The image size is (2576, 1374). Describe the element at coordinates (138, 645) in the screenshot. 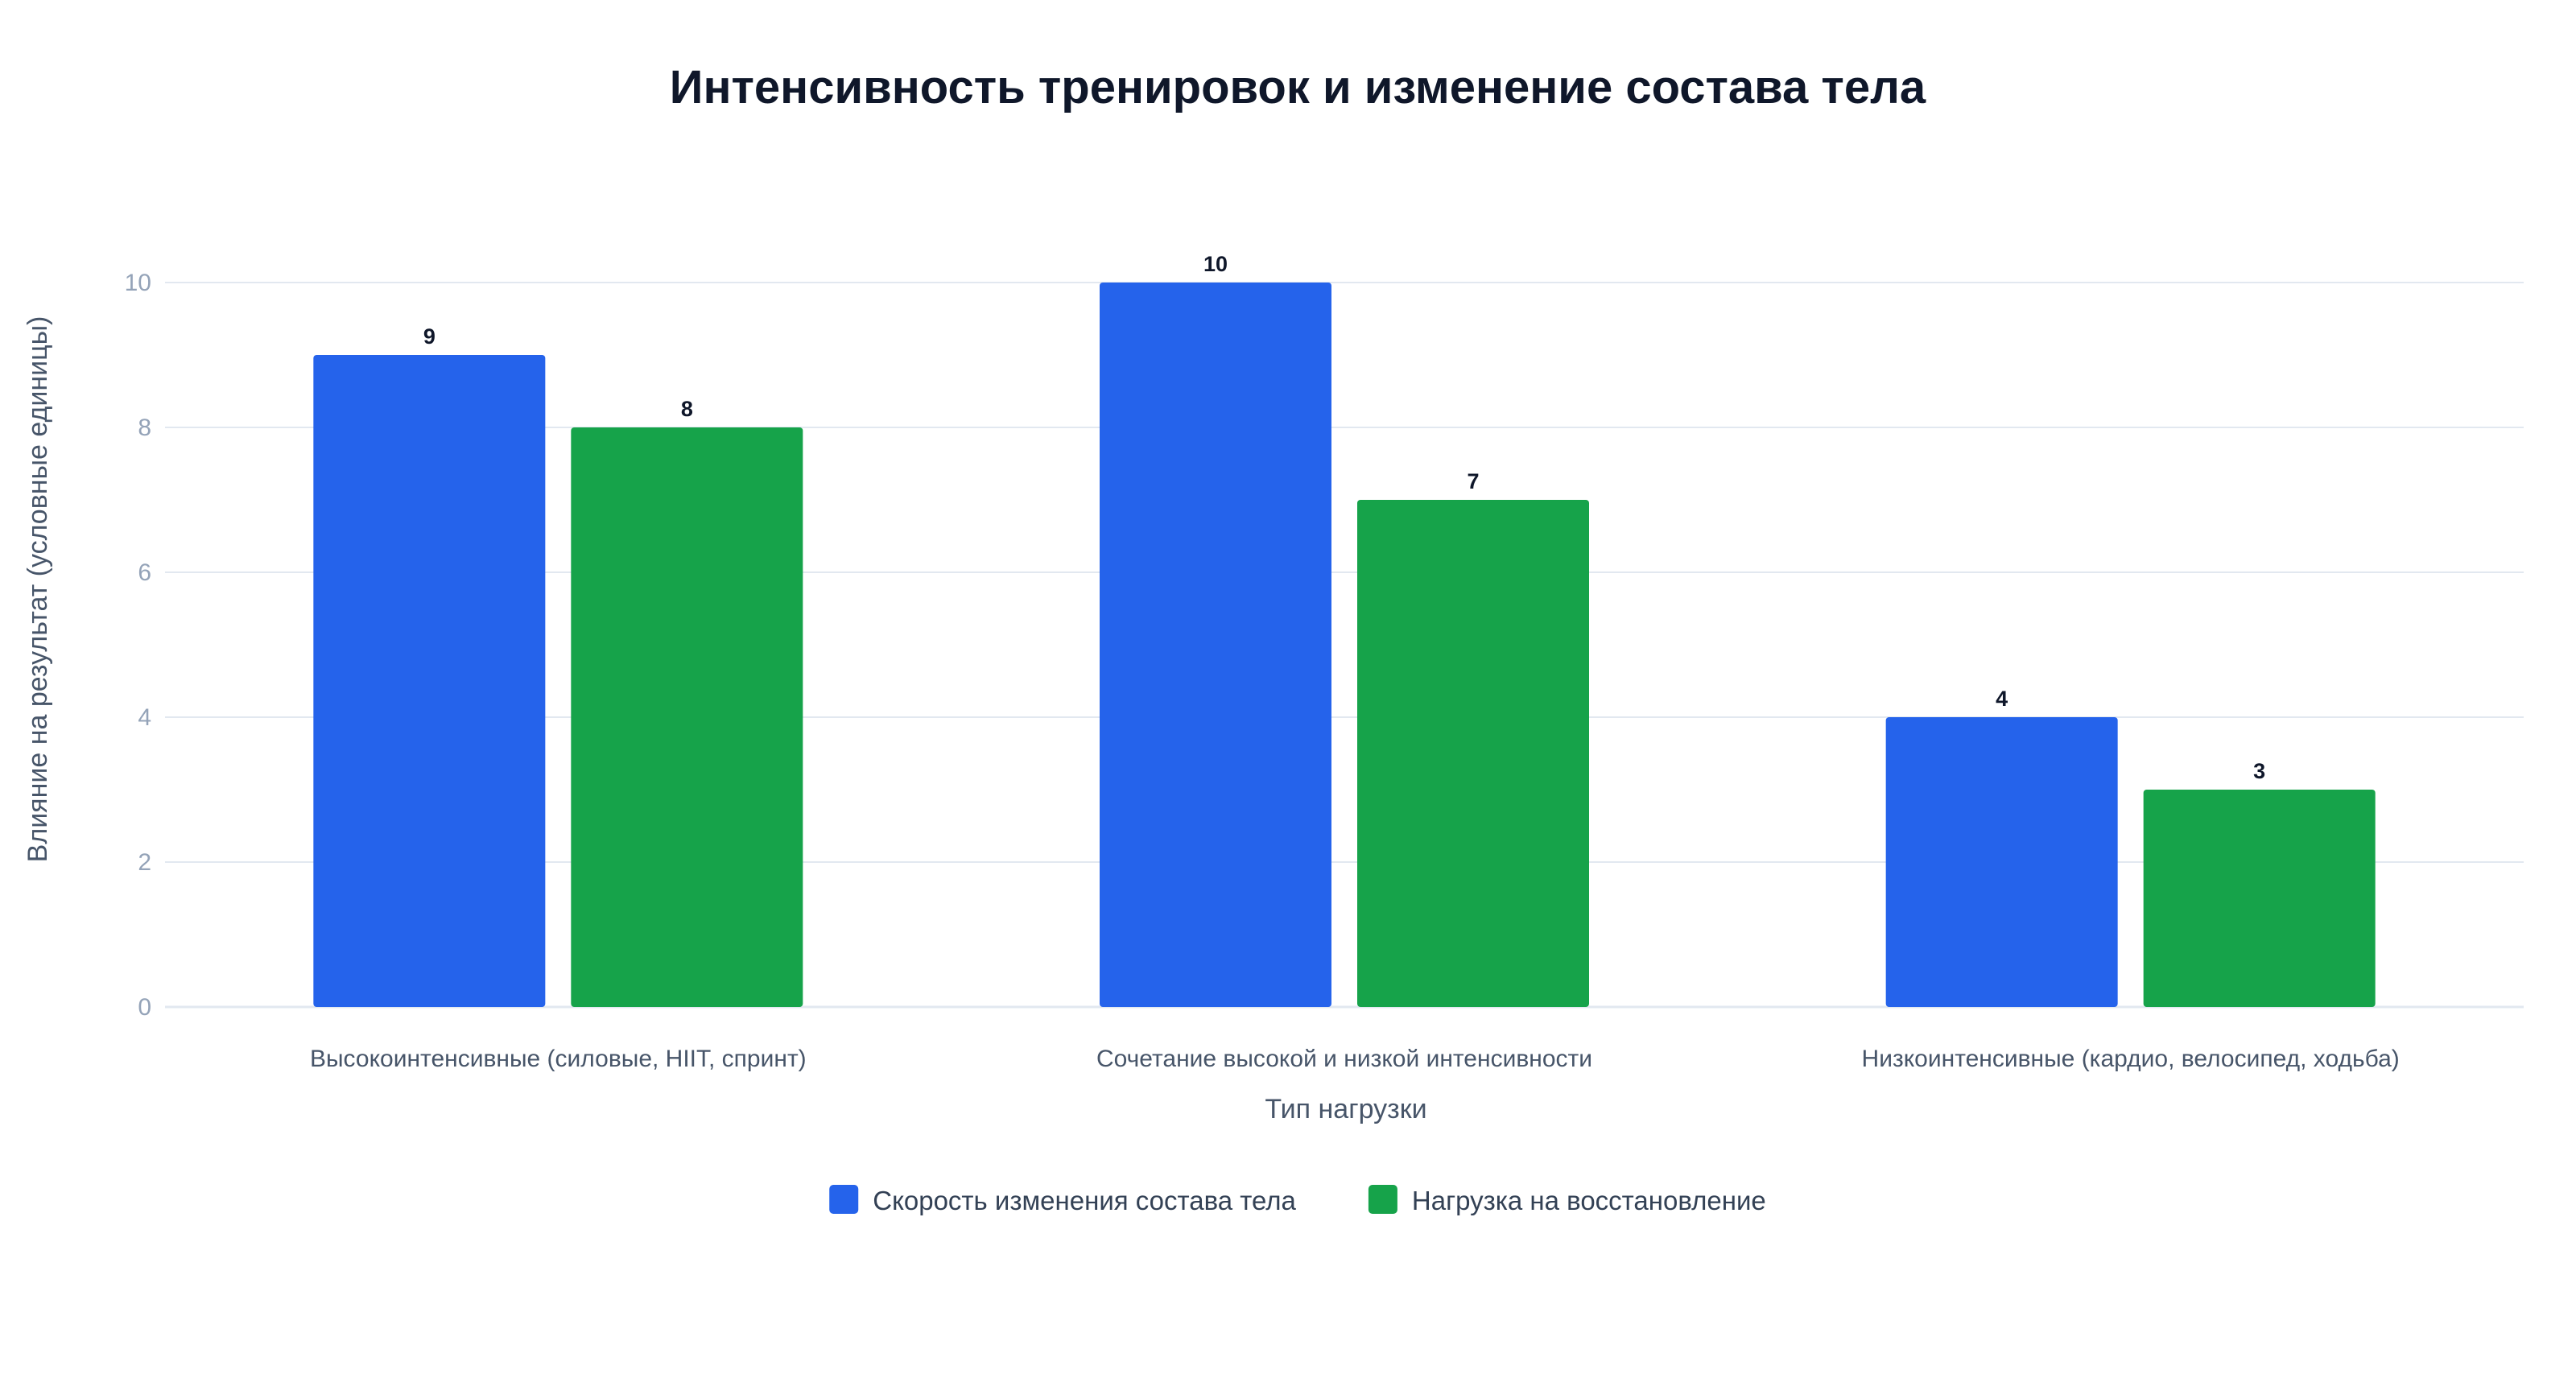

I see `y-axis-ticks: 0 2 4 6 8 10` at that location.